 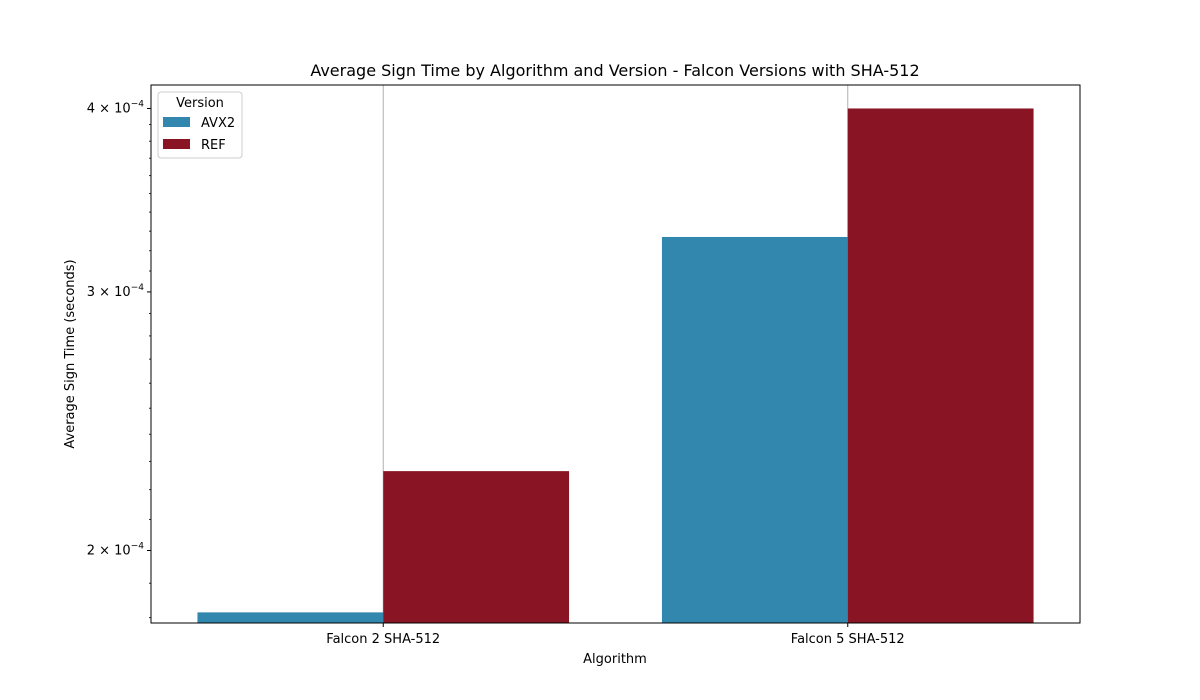 I want to click on x-tick-label: Falcon 5 SHA-512, so click(x=848, y=639).